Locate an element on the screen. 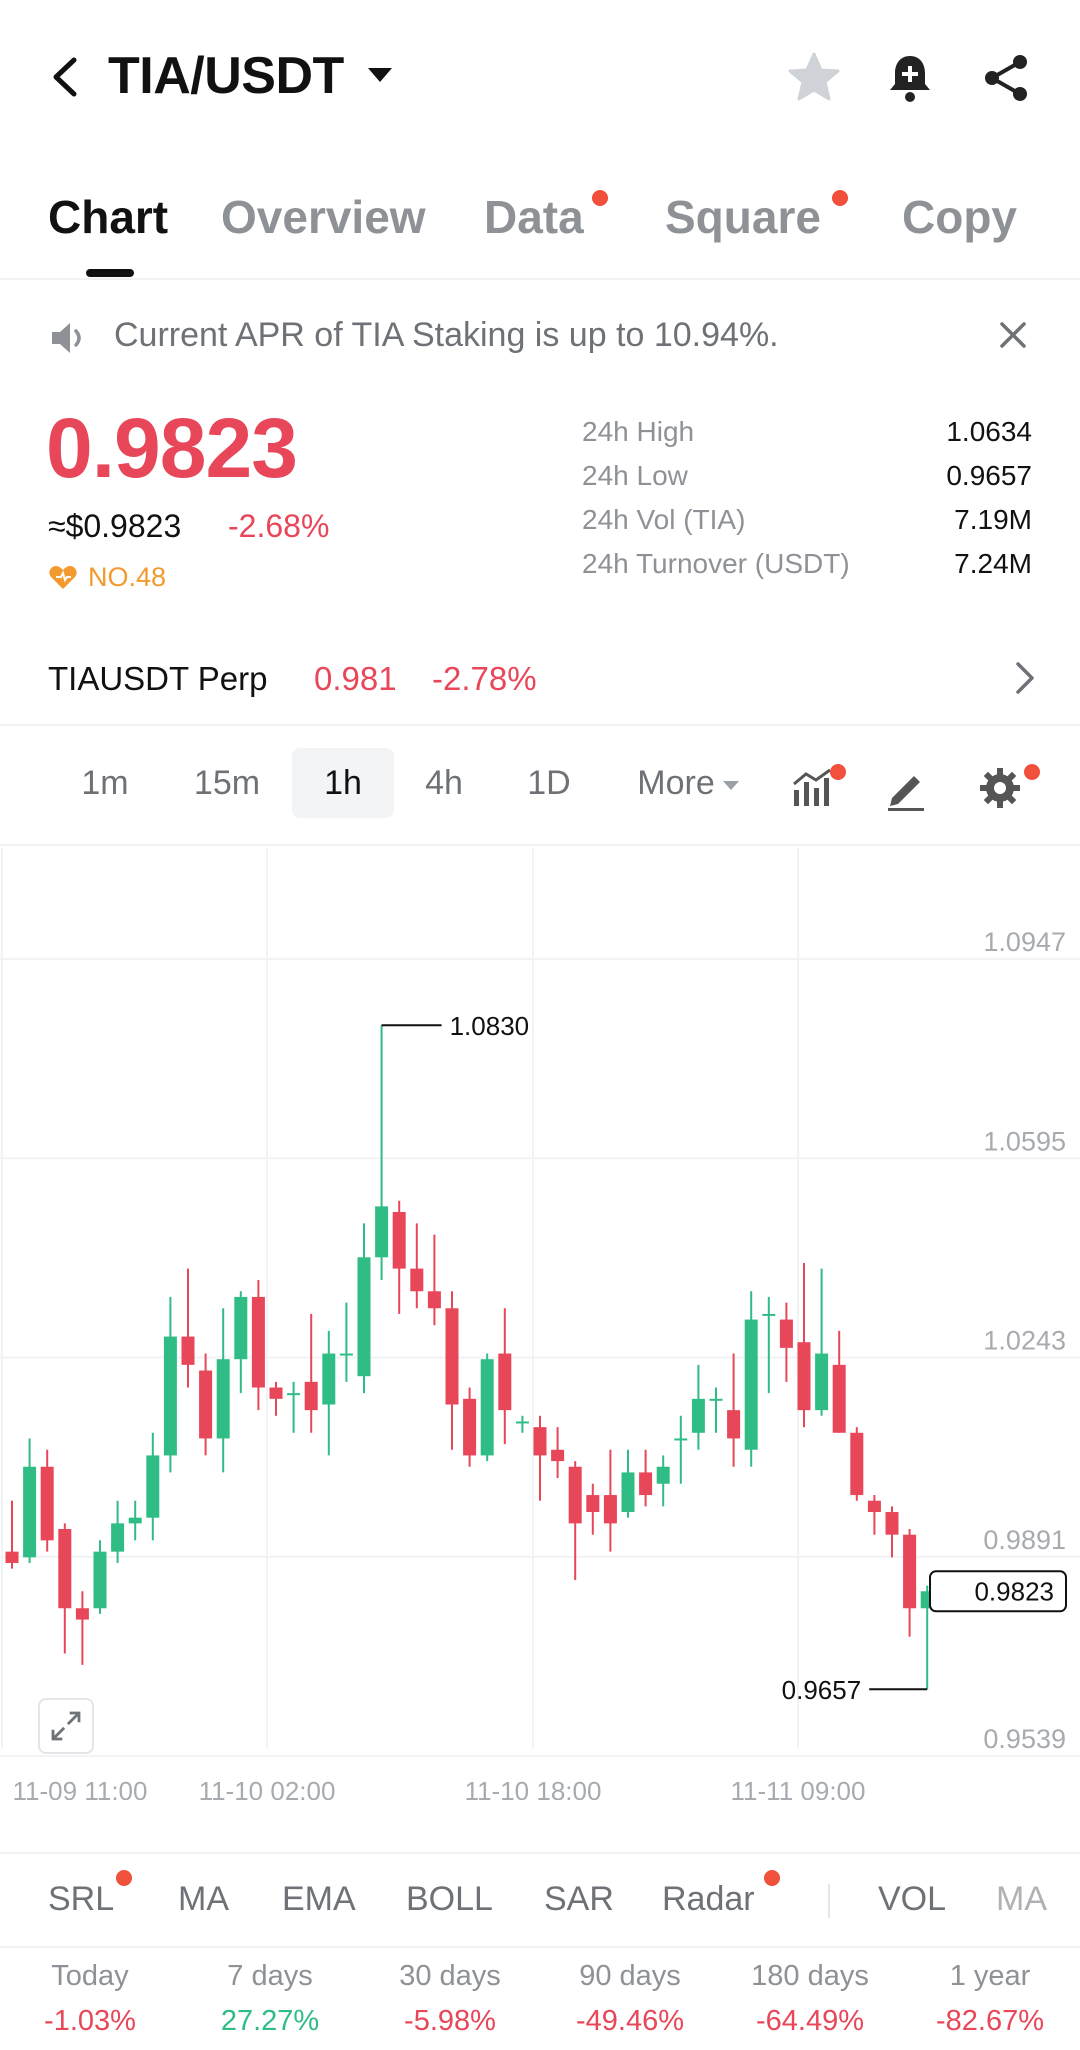 Image resolution: width=1080 pixels, height=2050 pixels. last-price: 0.9823 is located at coordinates (172, 448).